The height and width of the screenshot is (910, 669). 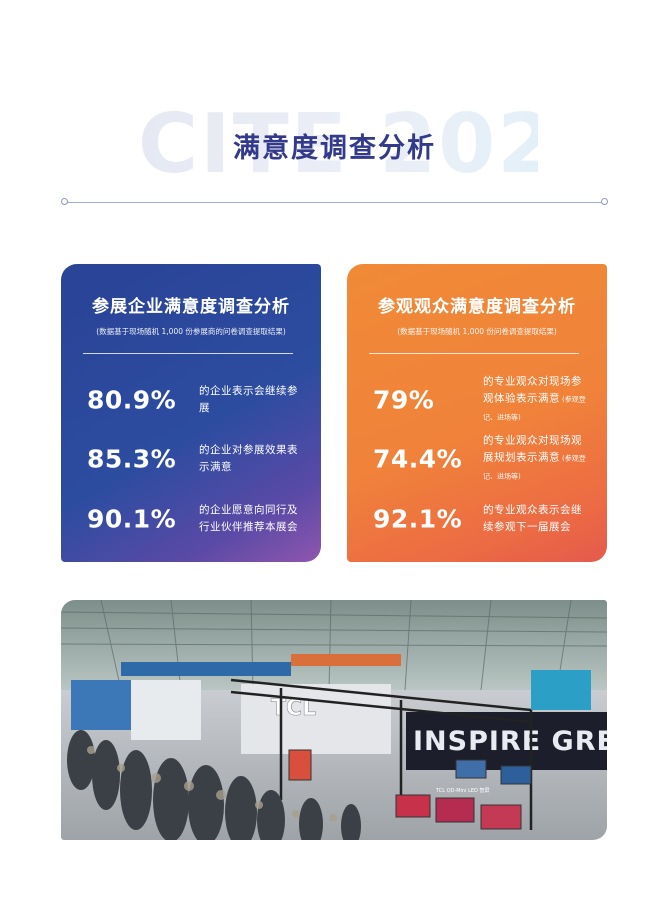 What do you see at coordinates (482, 458) in the screenshot?
I see `stat-item: 74.4% 的专业观众对现场观展规划表示满意 (参观登记、进场等)` at bounding box center [482, 458].